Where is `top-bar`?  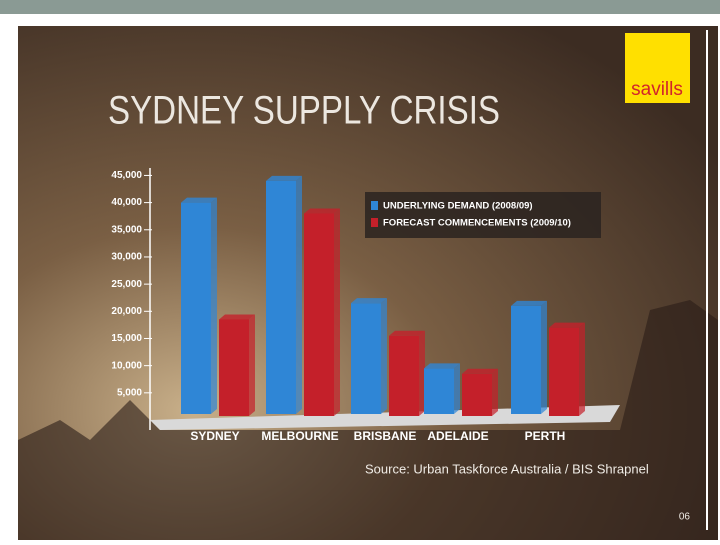
top-bar is located at coordinates (360, 7).